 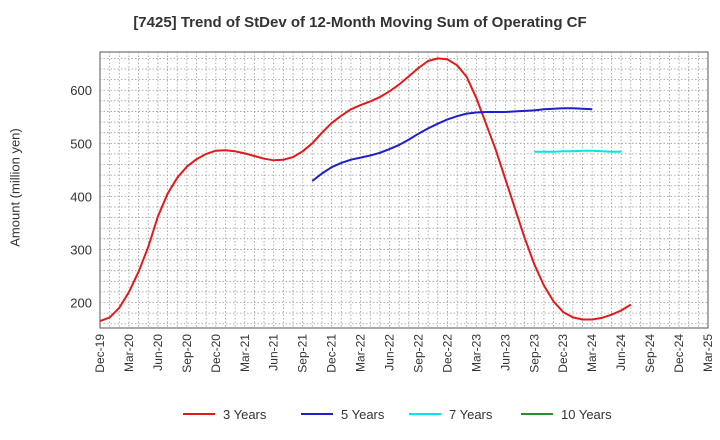 I want to click on x-tick-label: Mar-21, so click(x=245, y=353).